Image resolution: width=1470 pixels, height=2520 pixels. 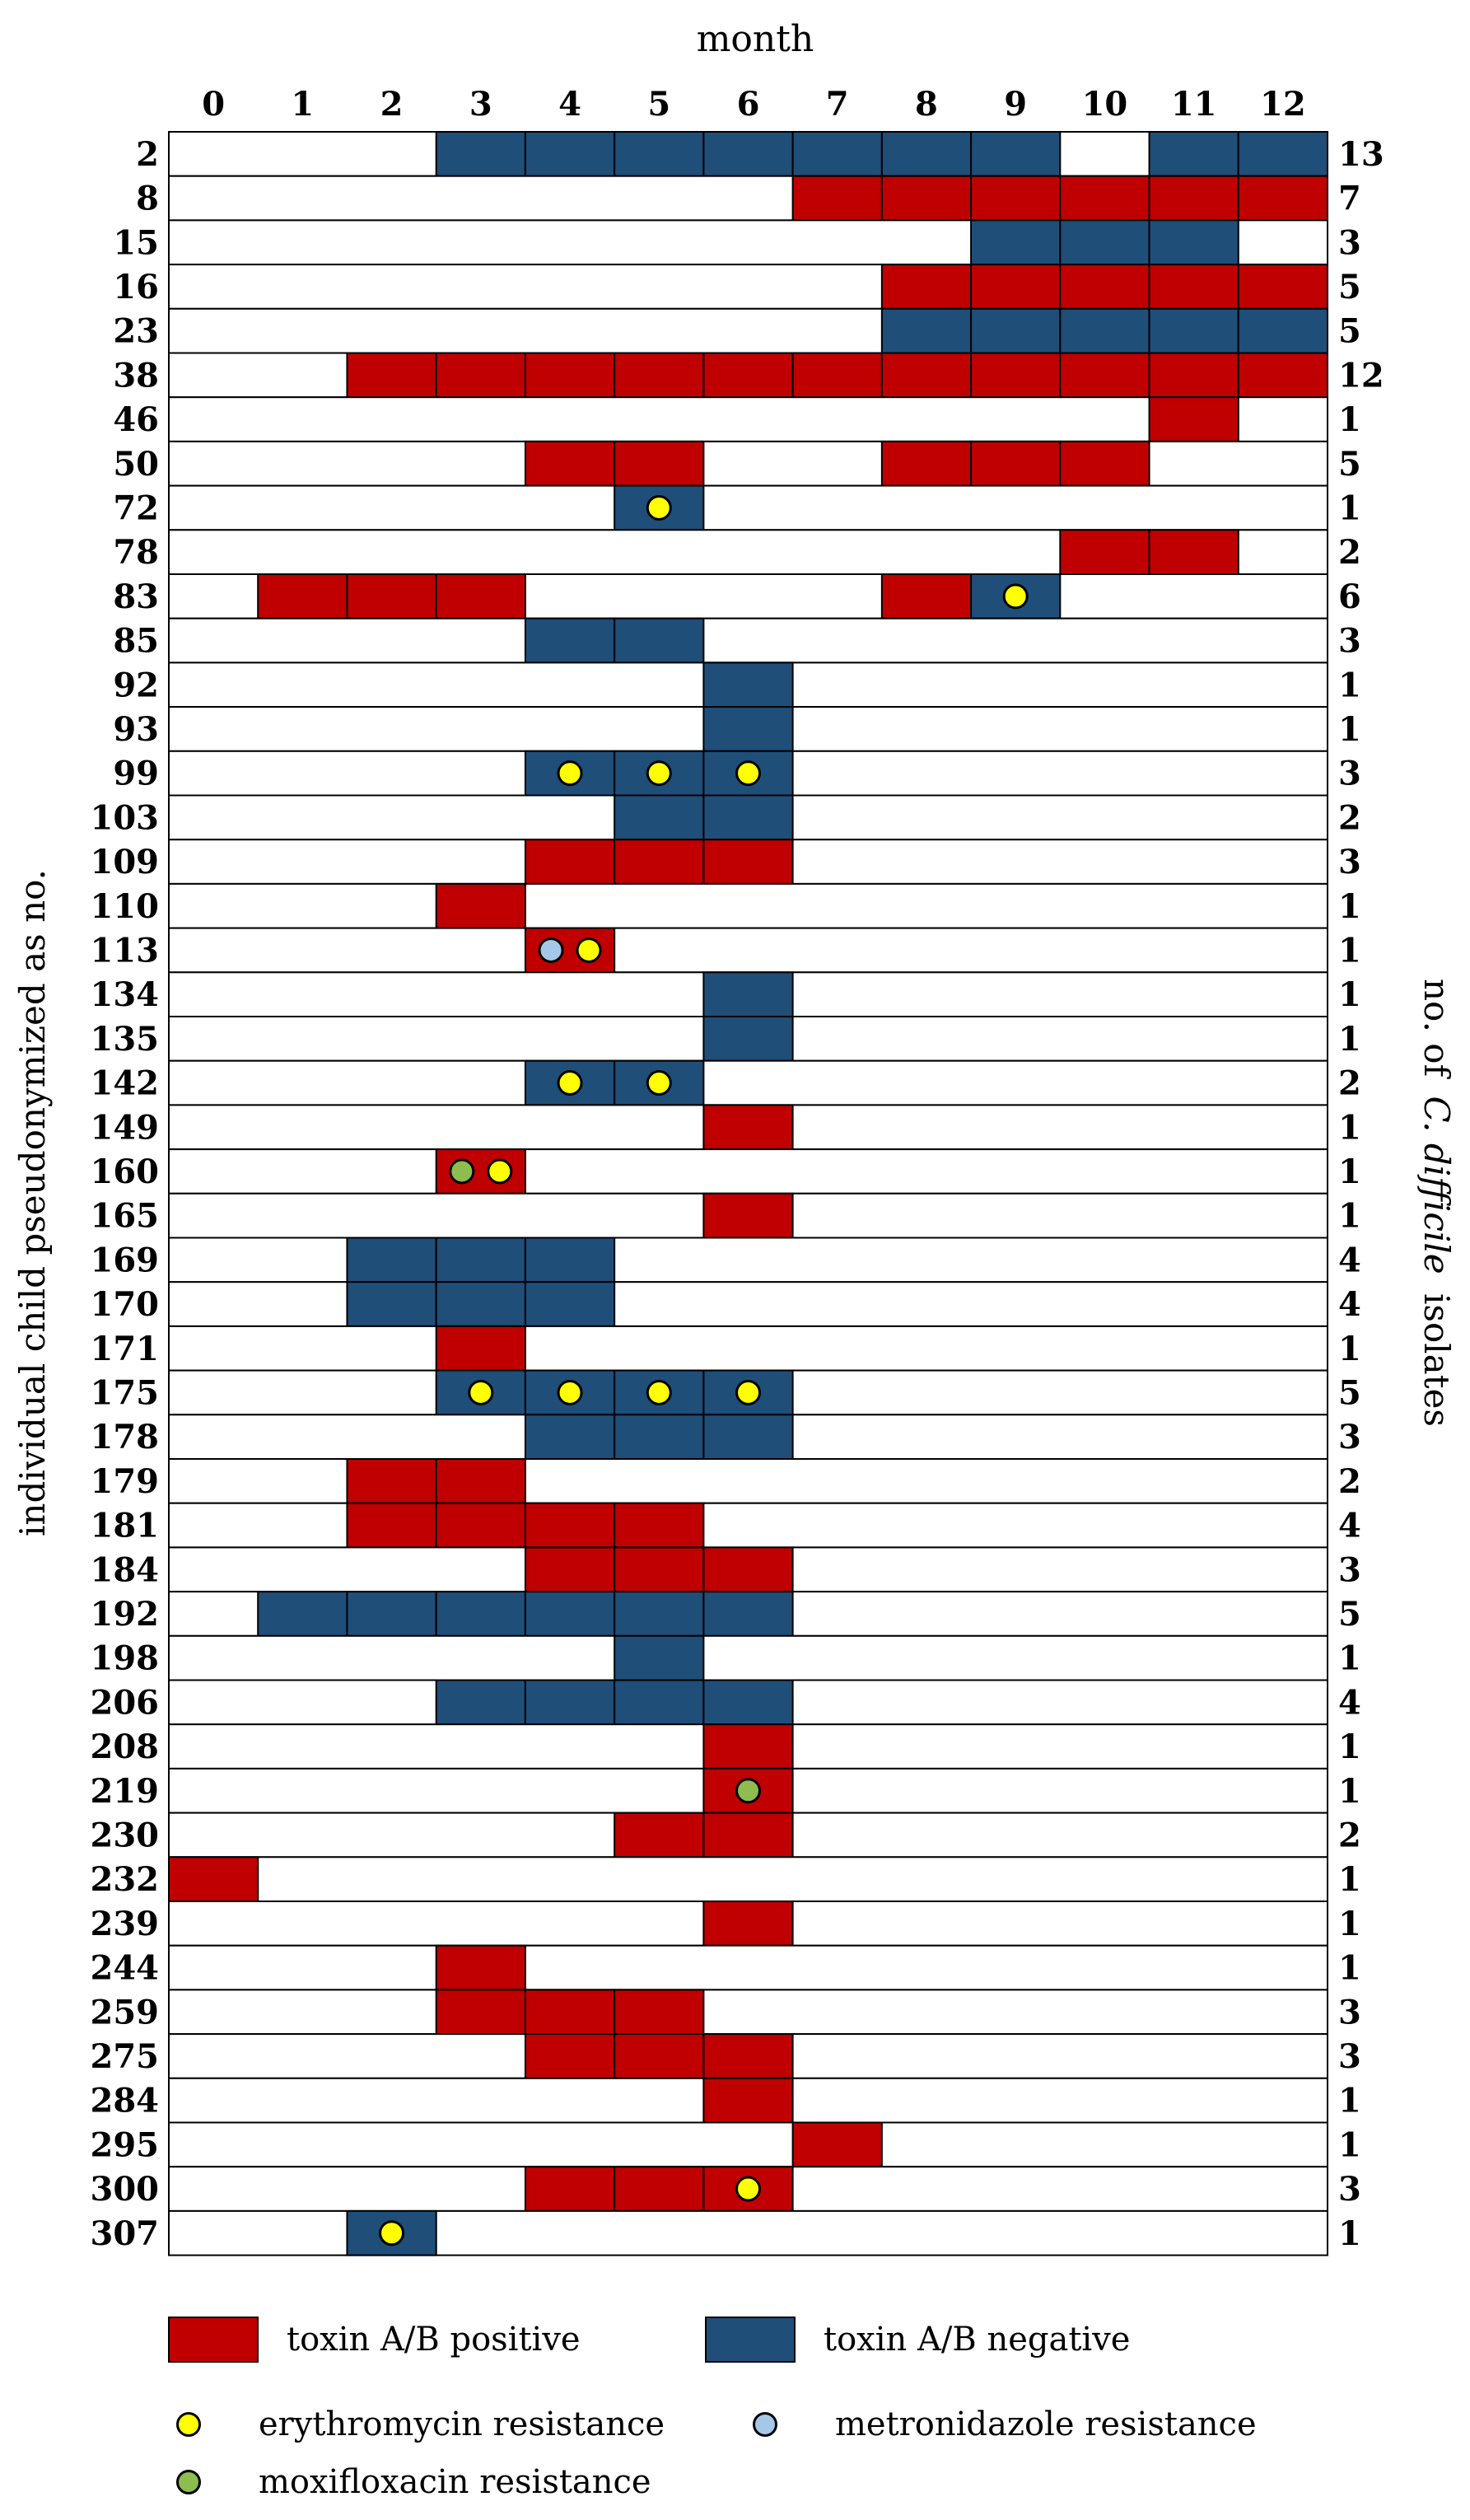 What do you see at coordinates (125, 1216) in the screenshot?
I see `row-id-label: 165` at bounding box center [125, 1216].